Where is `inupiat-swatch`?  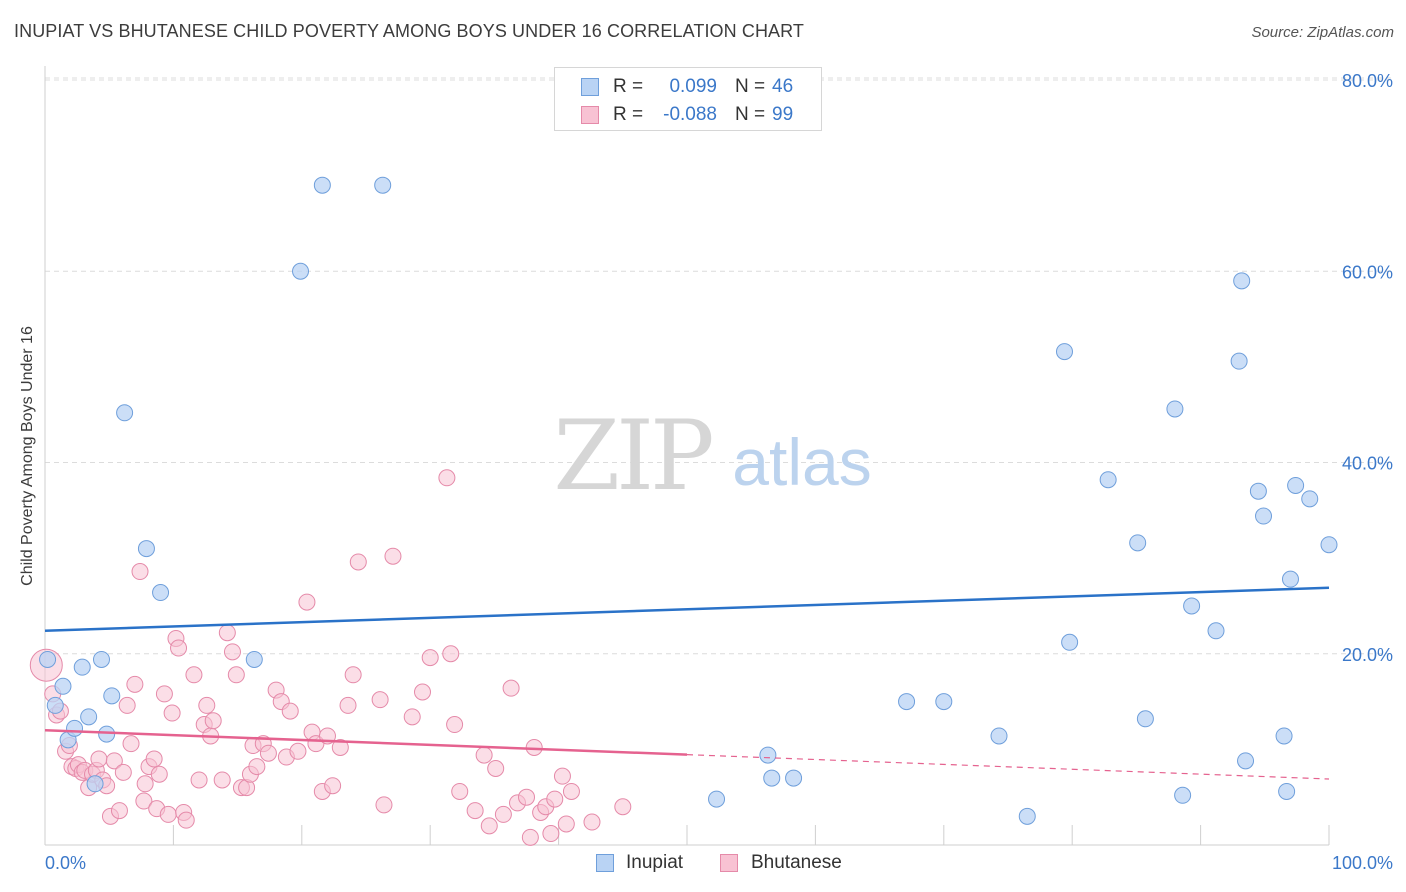 inupiat-swatch is located at coordinates (605, 863).